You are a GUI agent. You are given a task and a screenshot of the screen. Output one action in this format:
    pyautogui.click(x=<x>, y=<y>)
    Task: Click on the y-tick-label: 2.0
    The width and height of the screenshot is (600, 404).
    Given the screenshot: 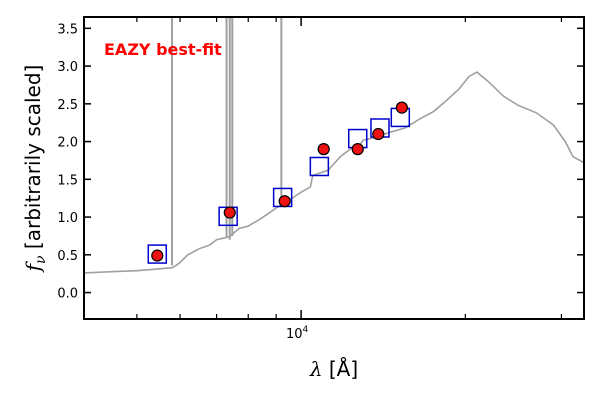 What is the action you would take?
    pyautogui.click(x=67, y=143)
    